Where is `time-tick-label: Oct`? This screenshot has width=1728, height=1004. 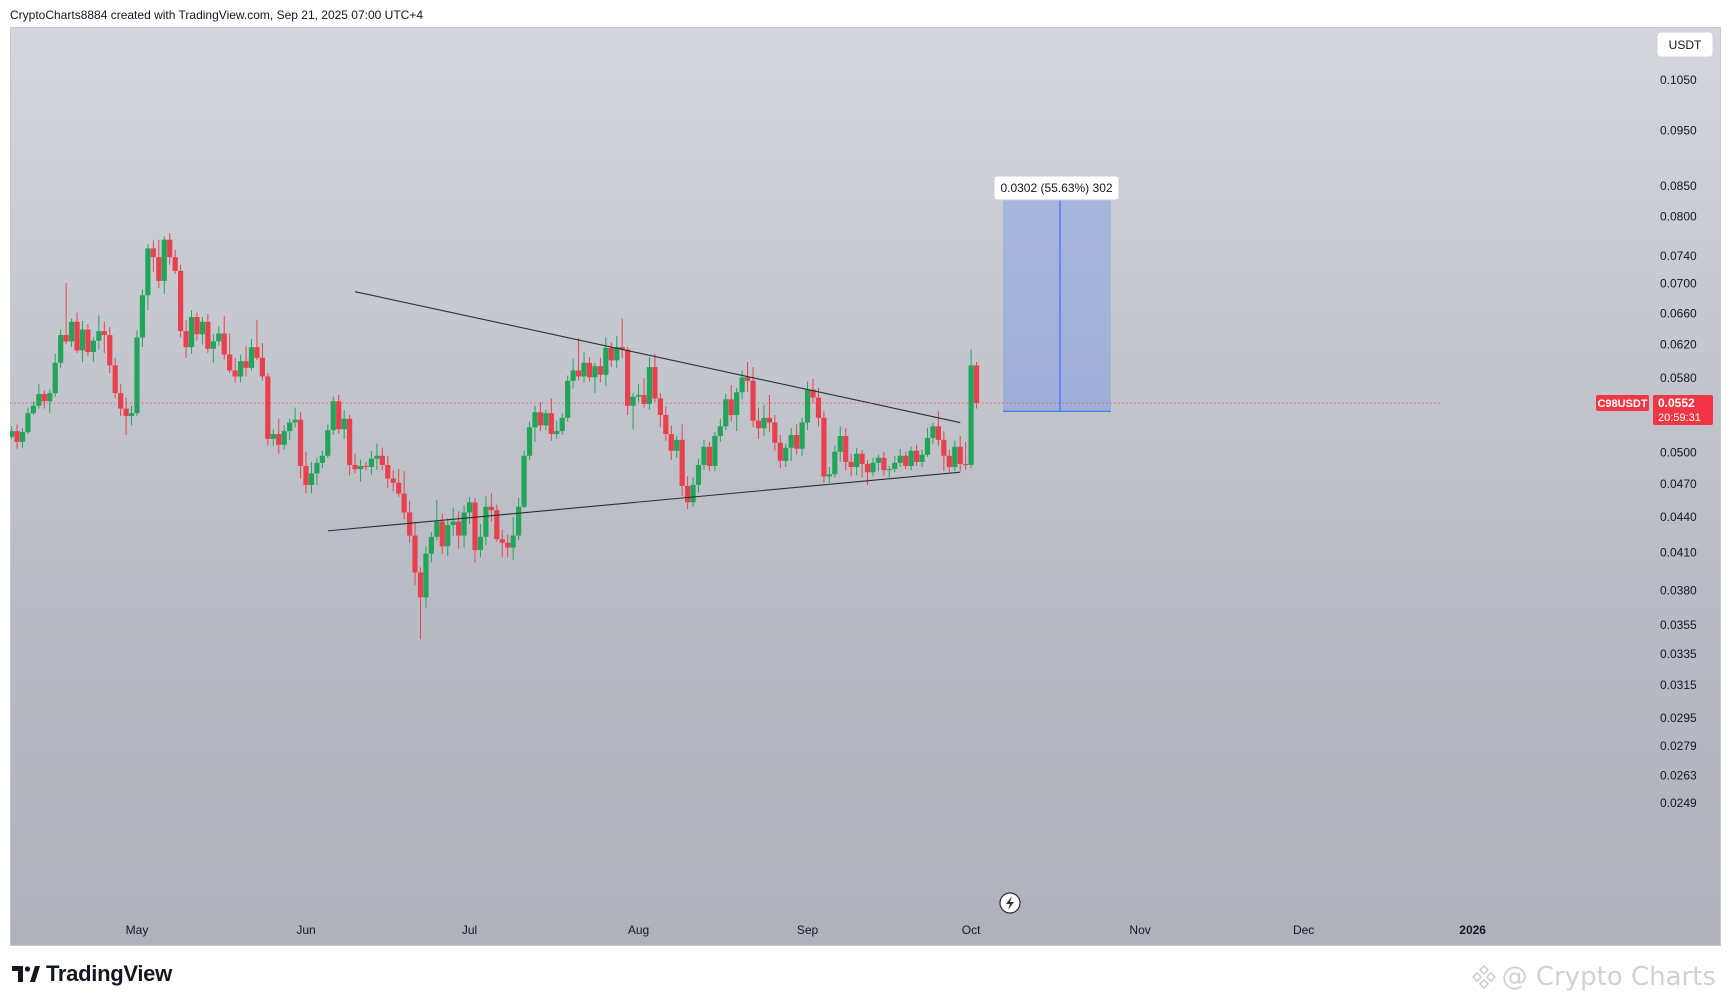
time-tick-label: Oct is located at coordinates (971, 930).